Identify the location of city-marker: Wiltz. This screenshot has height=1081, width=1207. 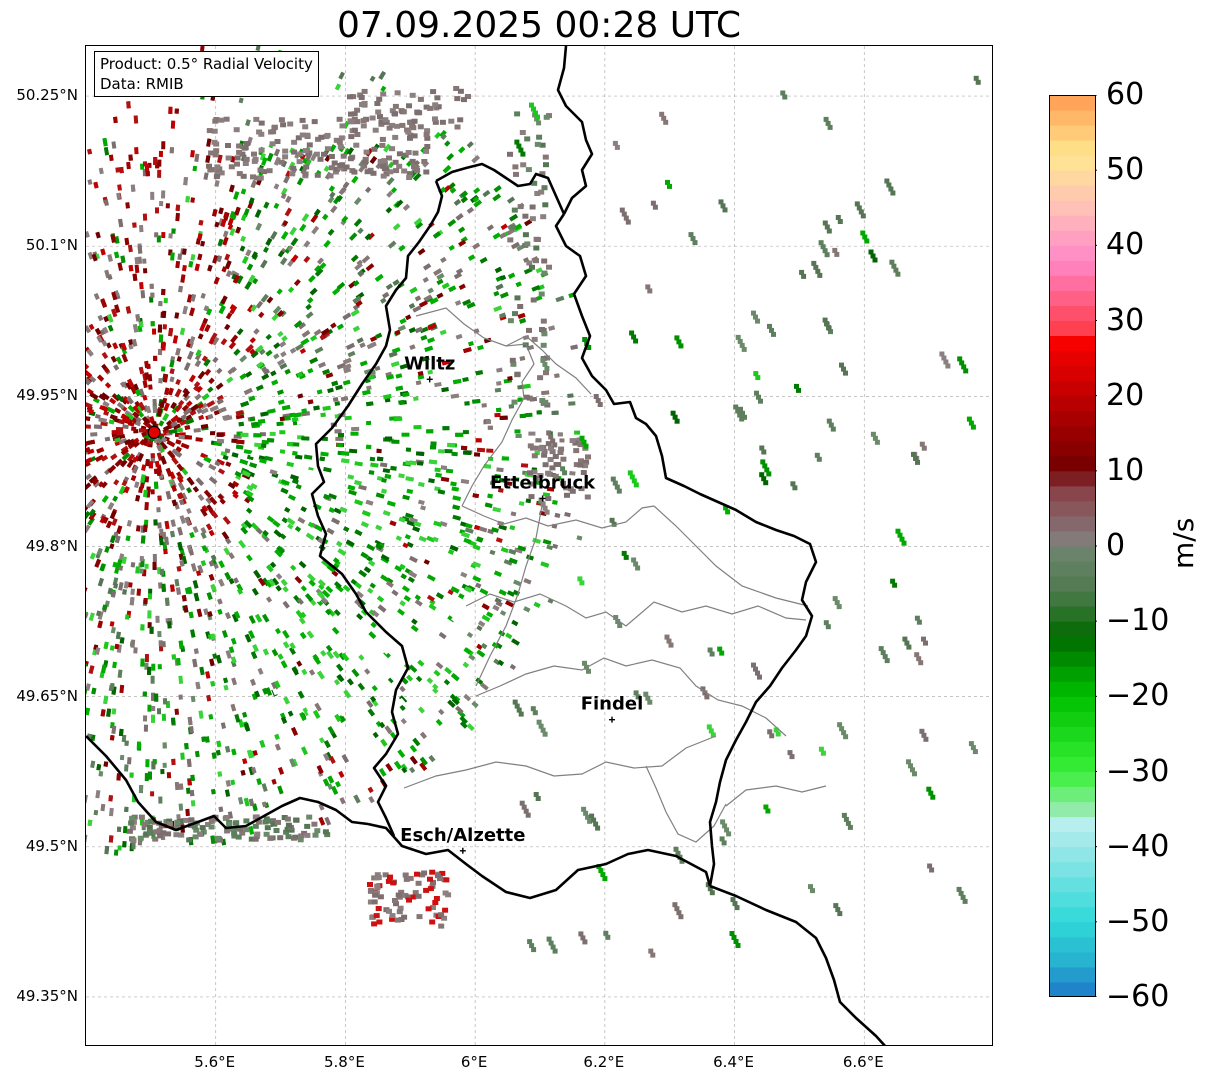
(429, 368).